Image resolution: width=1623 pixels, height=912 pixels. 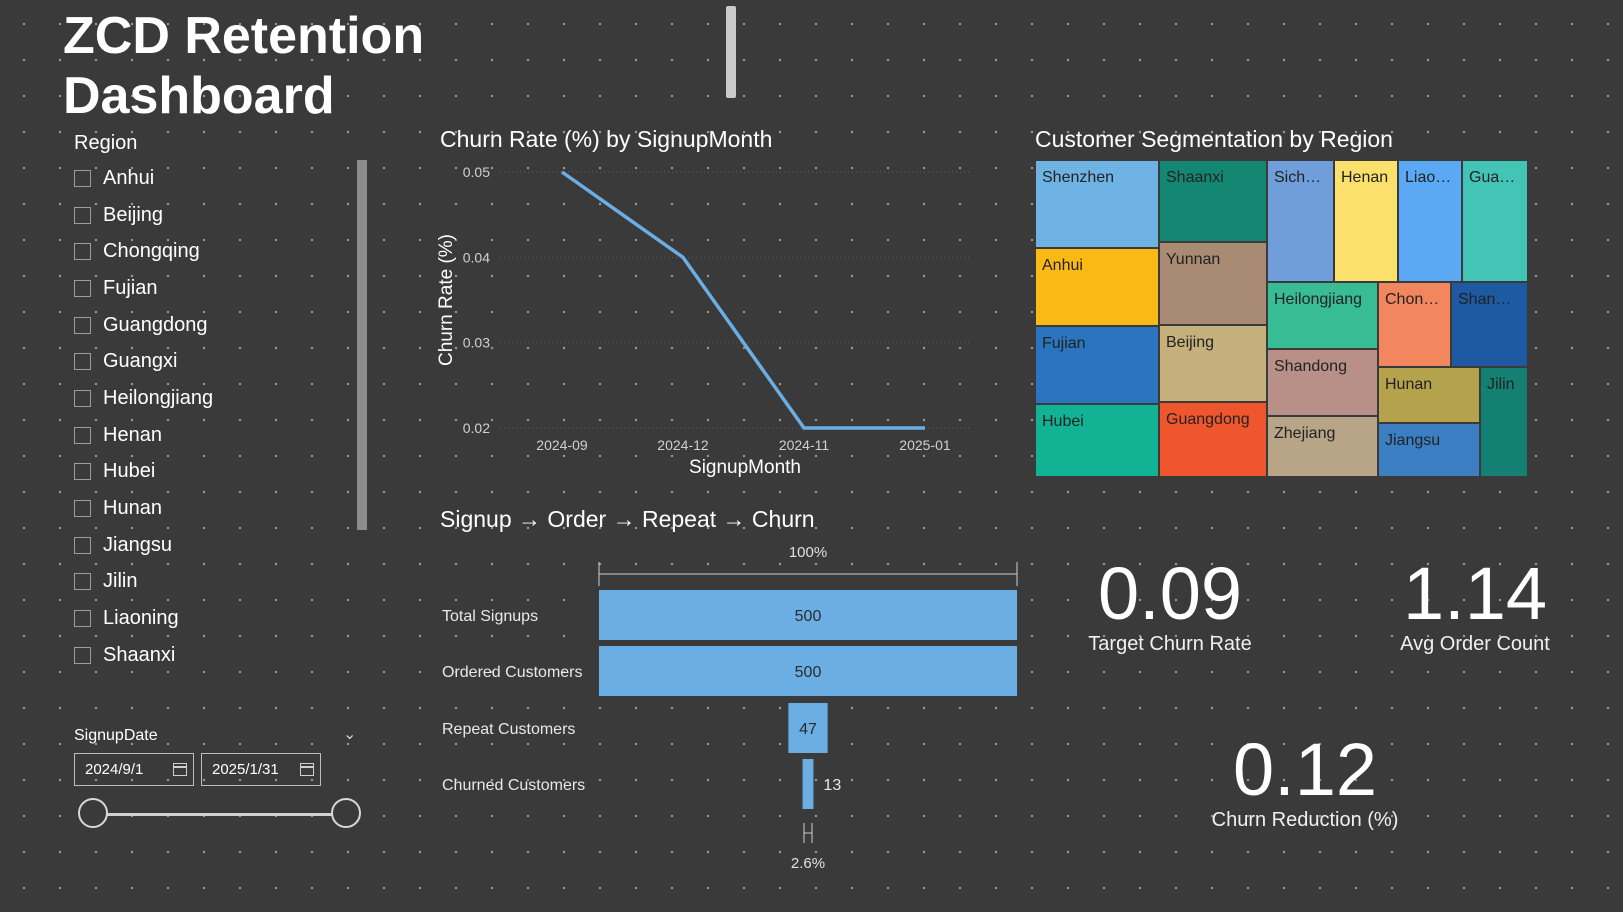 I want to click on region-slicer-scrollbar, so click(x=362, y=345).